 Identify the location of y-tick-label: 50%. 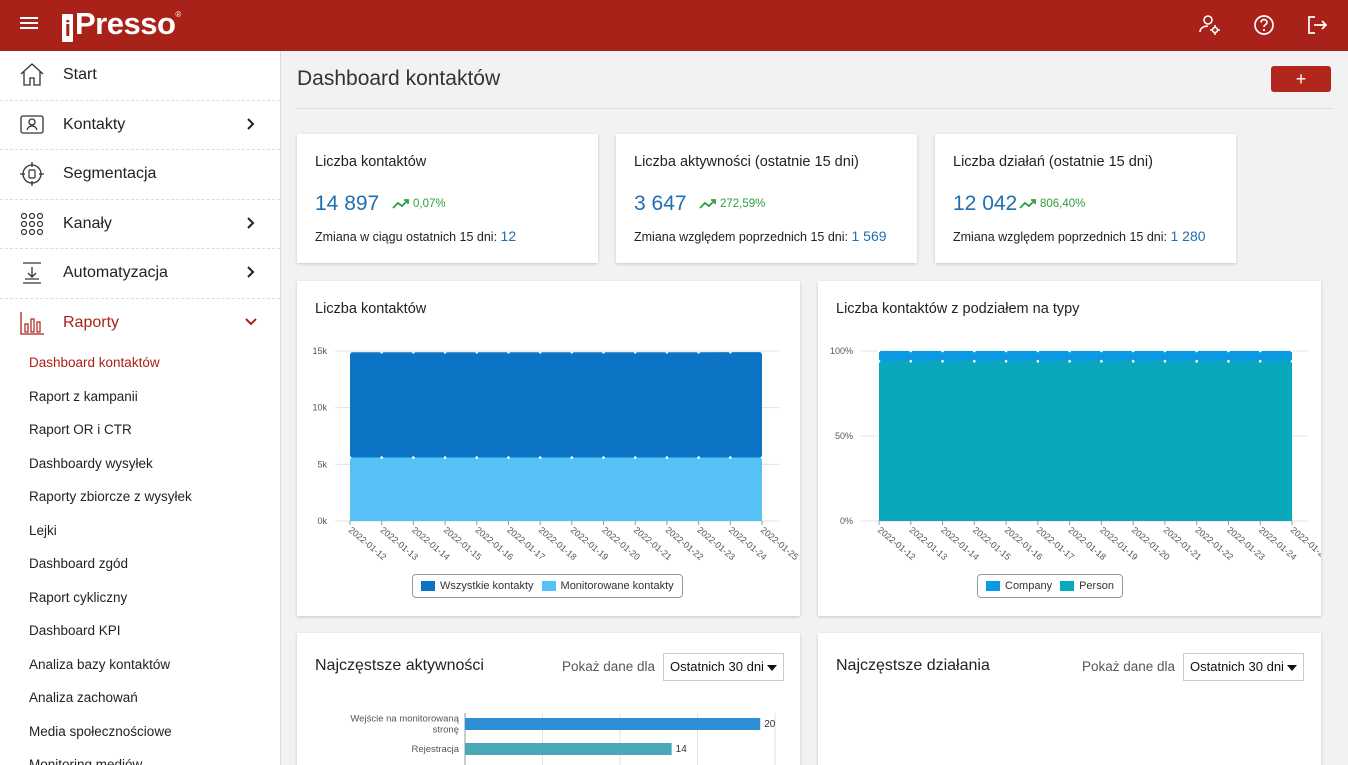
(844, 436).